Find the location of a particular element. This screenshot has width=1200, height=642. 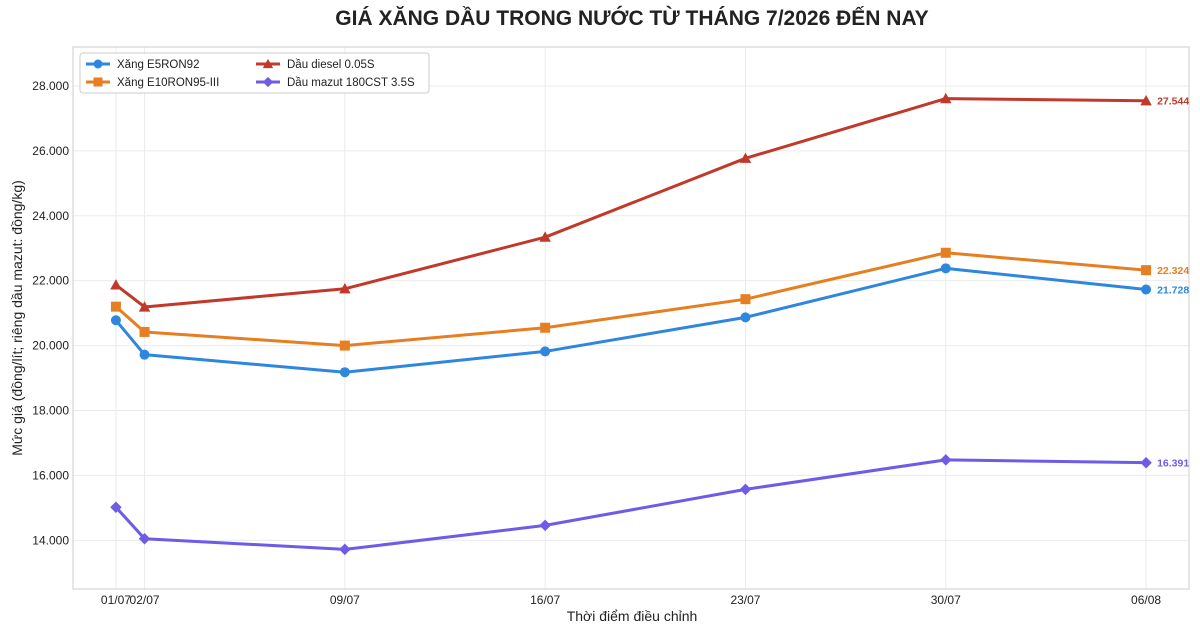

y-tick-label: 18.000 is located at coordinates (50, 410).